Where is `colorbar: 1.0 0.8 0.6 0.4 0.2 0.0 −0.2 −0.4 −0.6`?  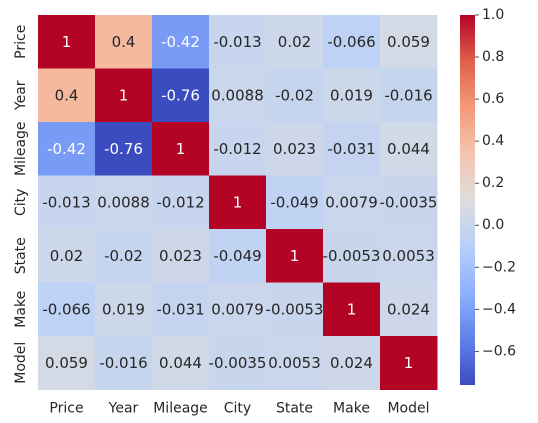 colorbar: 1.0 0.8 0.6 0.4 0.2 0.0 −0.2 −0.4 −0.6 is located at coordinates (488, 196).